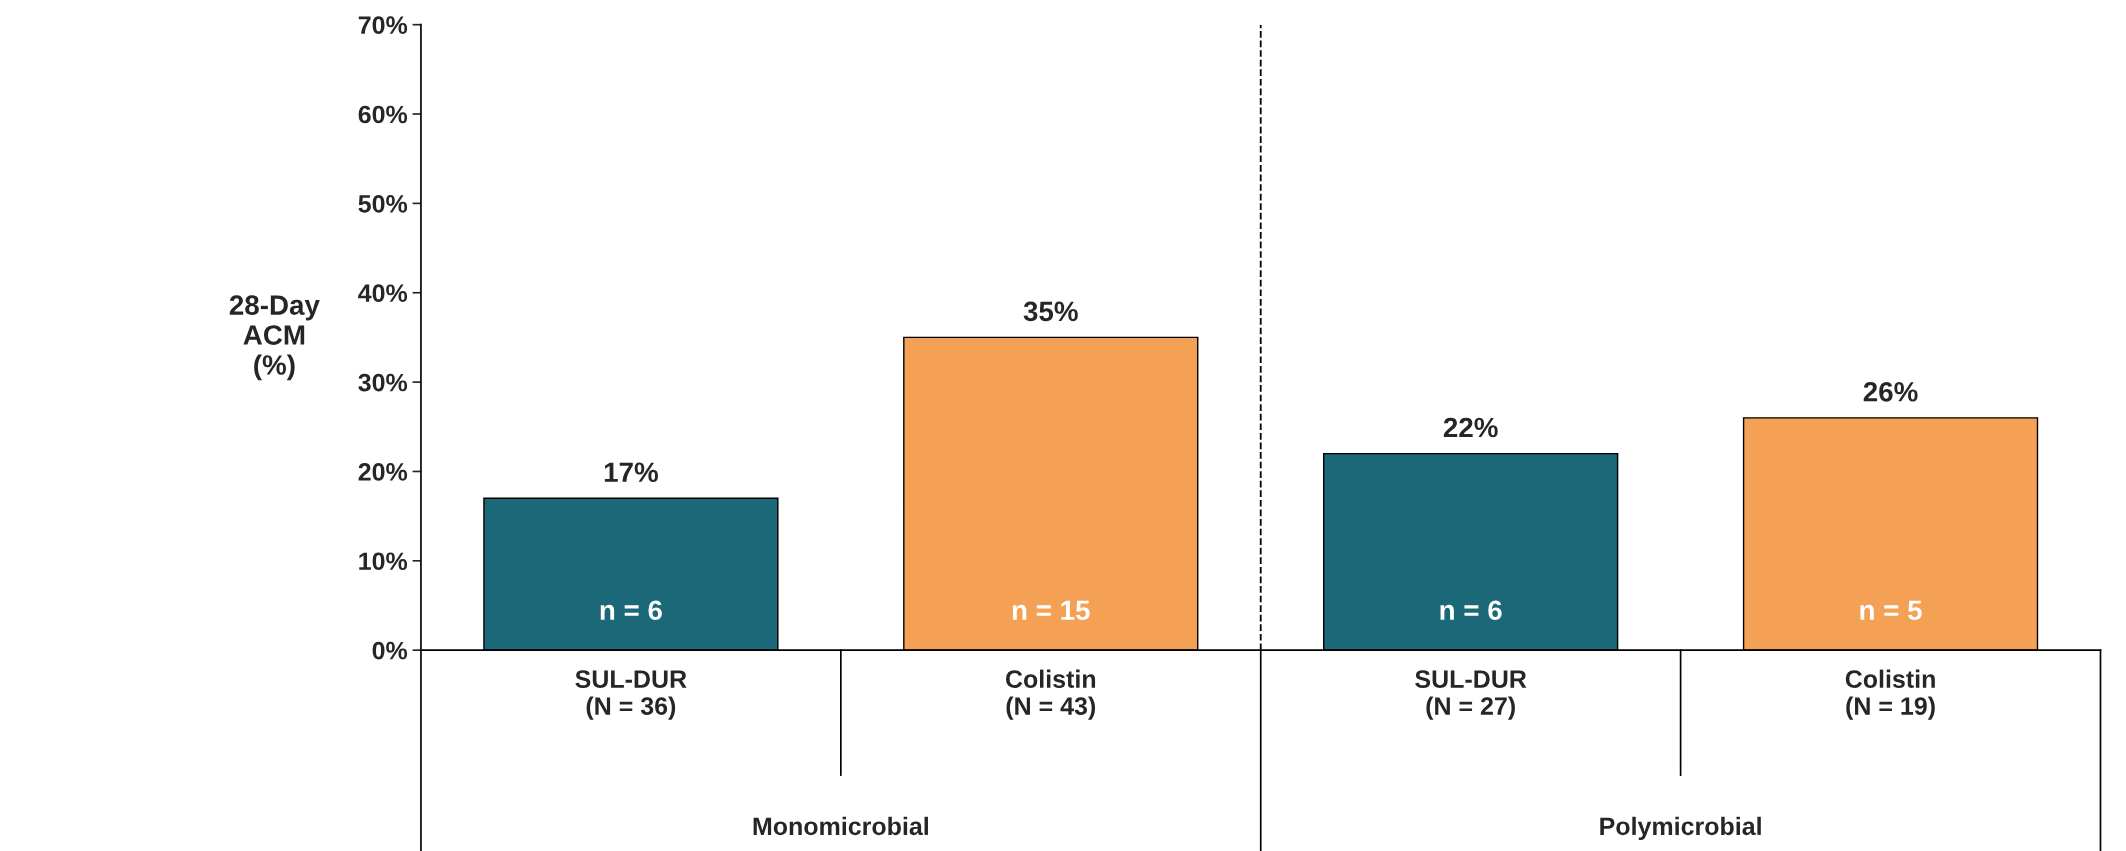 The image size is (2126, 851). I want to click on y-tick-label: 40%, so click(383, 293).